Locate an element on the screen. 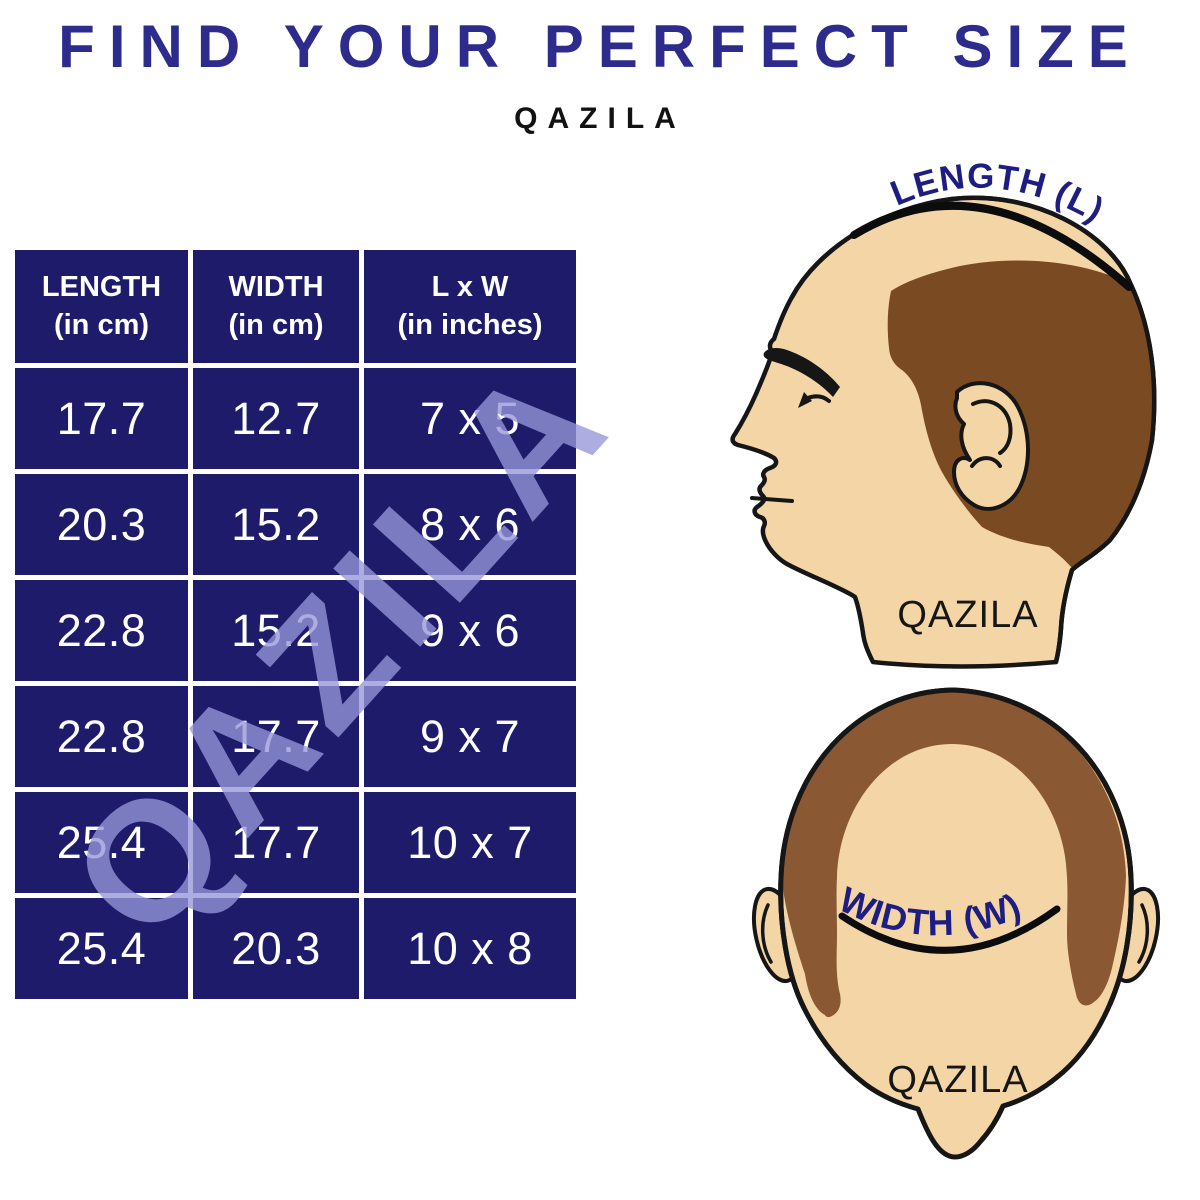 The image size is (1200, 1200). table-header-cell: WIDTH (in cm) is located at coordinates (276, 306).